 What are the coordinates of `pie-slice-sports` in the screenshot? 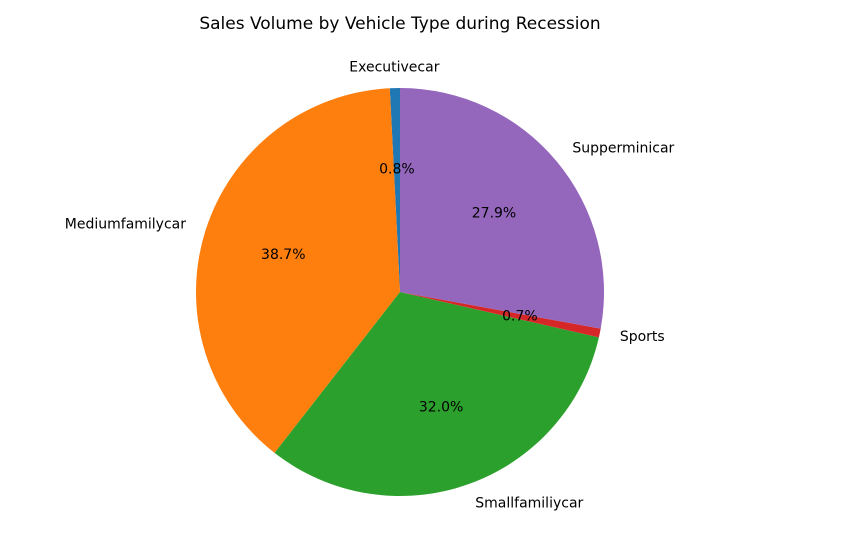 It's located at (500, 315).